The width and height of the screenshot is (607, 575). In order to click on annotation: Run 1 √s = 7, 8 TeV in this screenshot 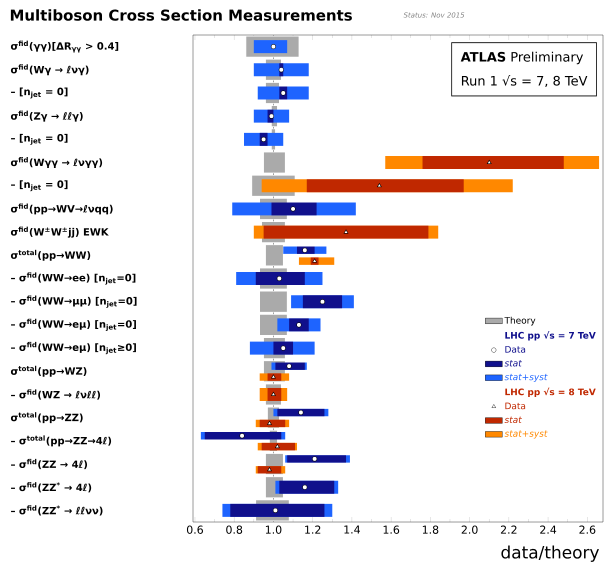, I will do `click(525, 80)`.